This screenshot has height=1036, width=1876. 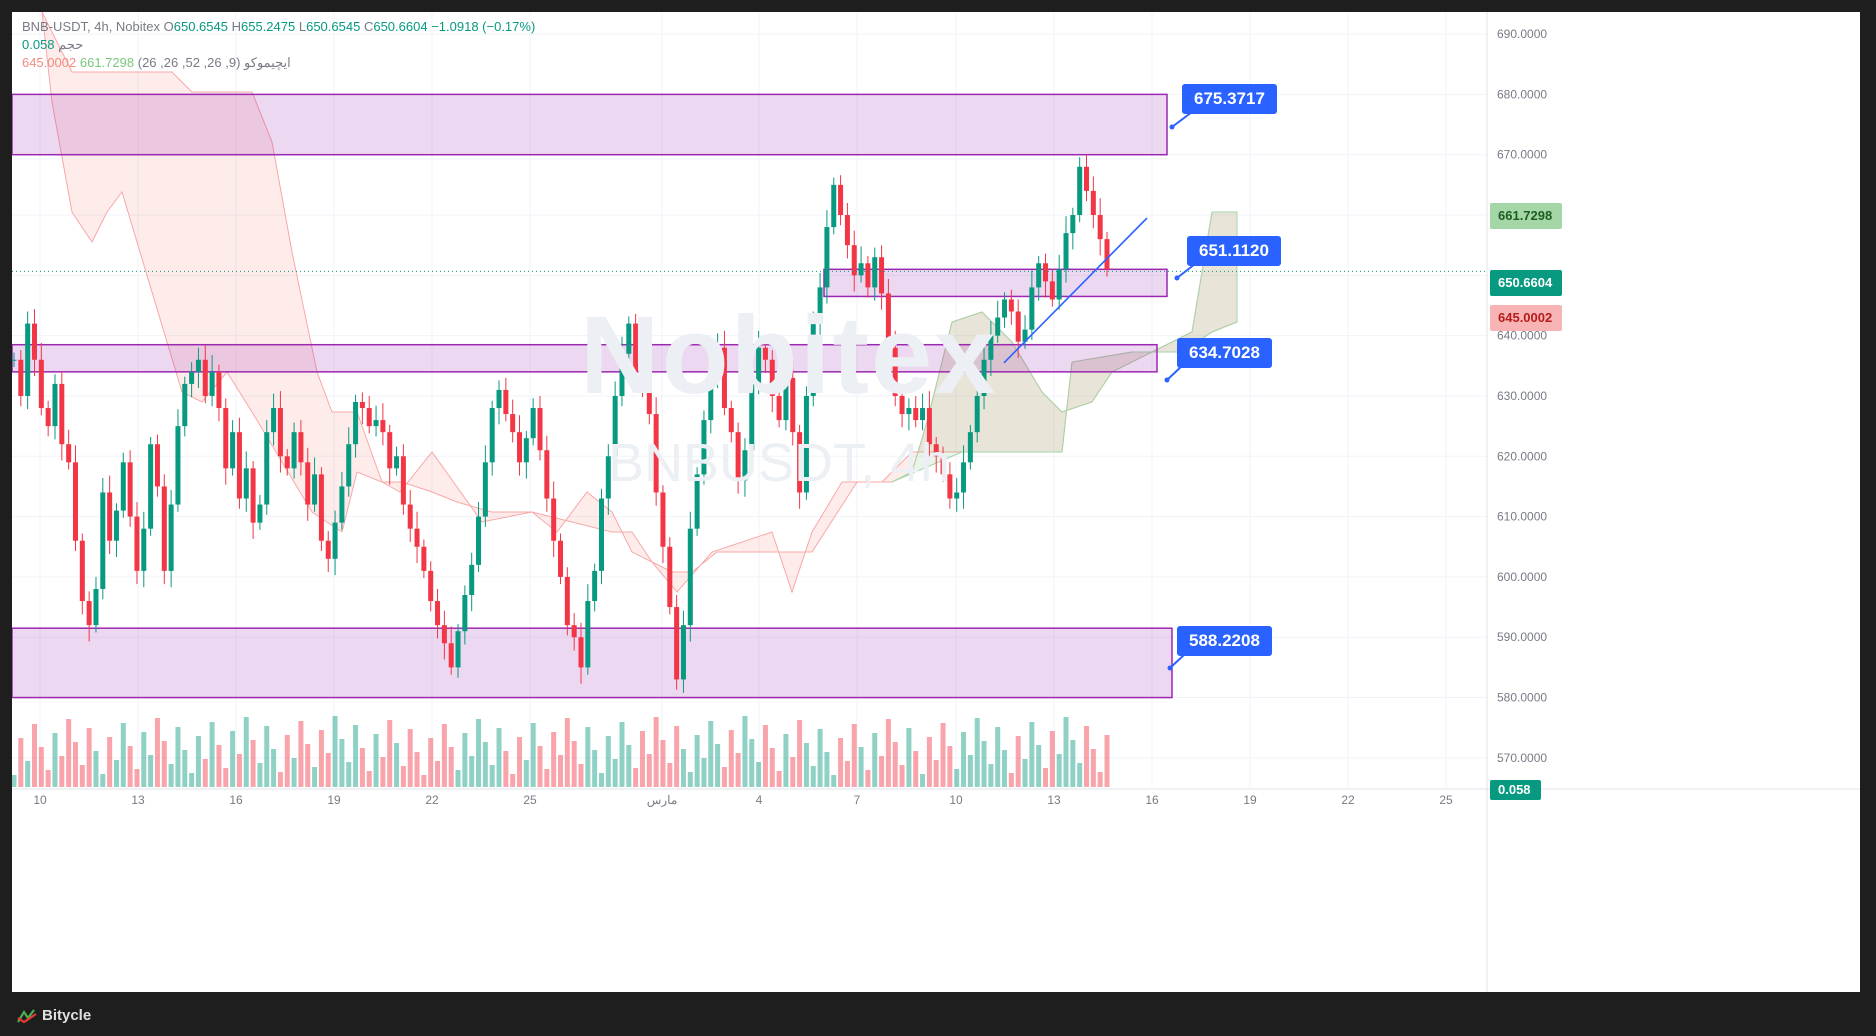 I want to click on callout-675: 675.3717, so click(x=1229, y=99).